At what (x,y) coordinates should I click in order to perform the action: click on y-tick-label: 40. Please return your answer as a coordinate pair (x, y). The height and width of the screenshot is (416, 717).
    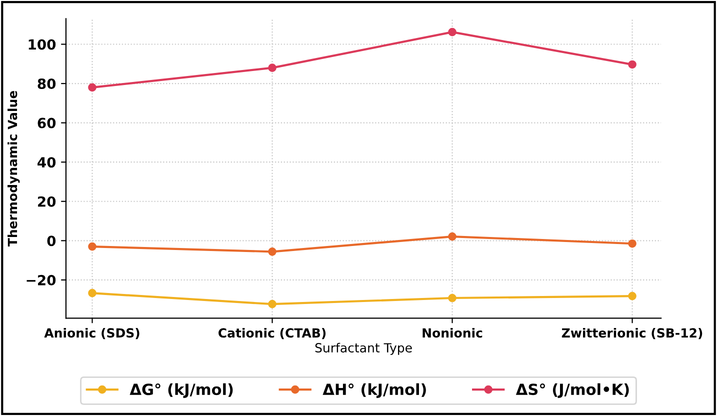
    Looking at the image, I should click on (47, 162).